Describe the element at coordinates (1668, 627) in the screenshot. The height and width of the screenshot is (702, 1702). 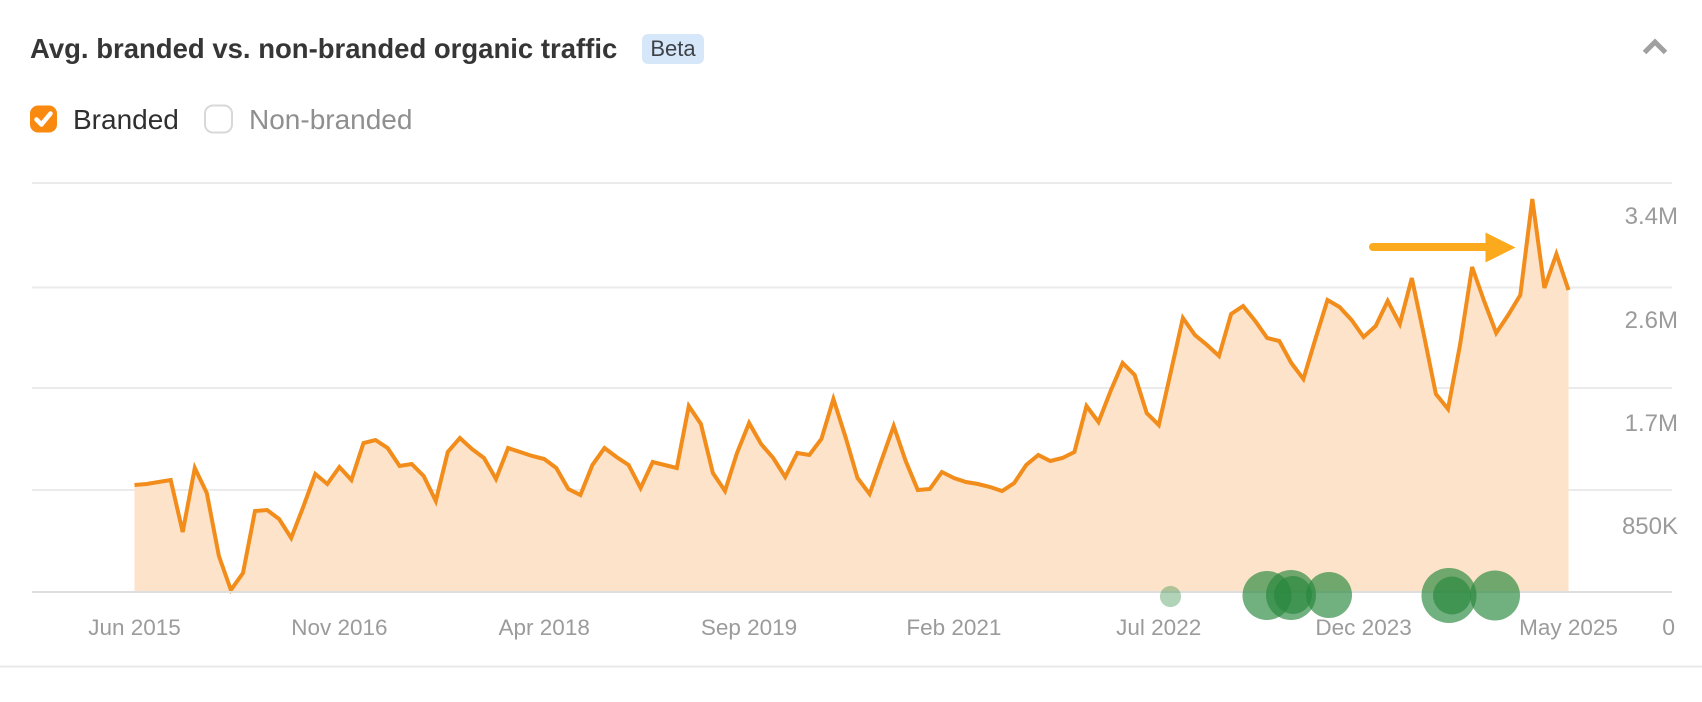
I see `svg-text: 0` at that location.